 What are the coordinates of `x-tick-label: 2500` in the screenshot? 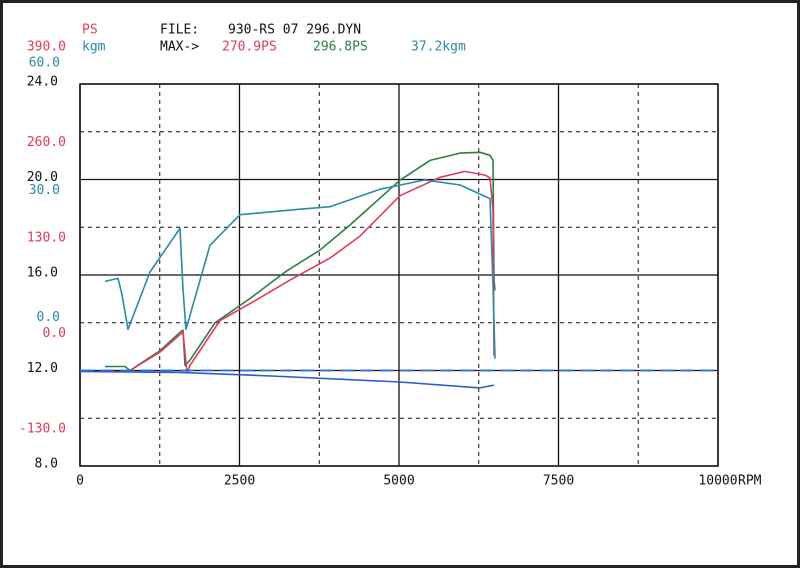 It's located at (239, 481).